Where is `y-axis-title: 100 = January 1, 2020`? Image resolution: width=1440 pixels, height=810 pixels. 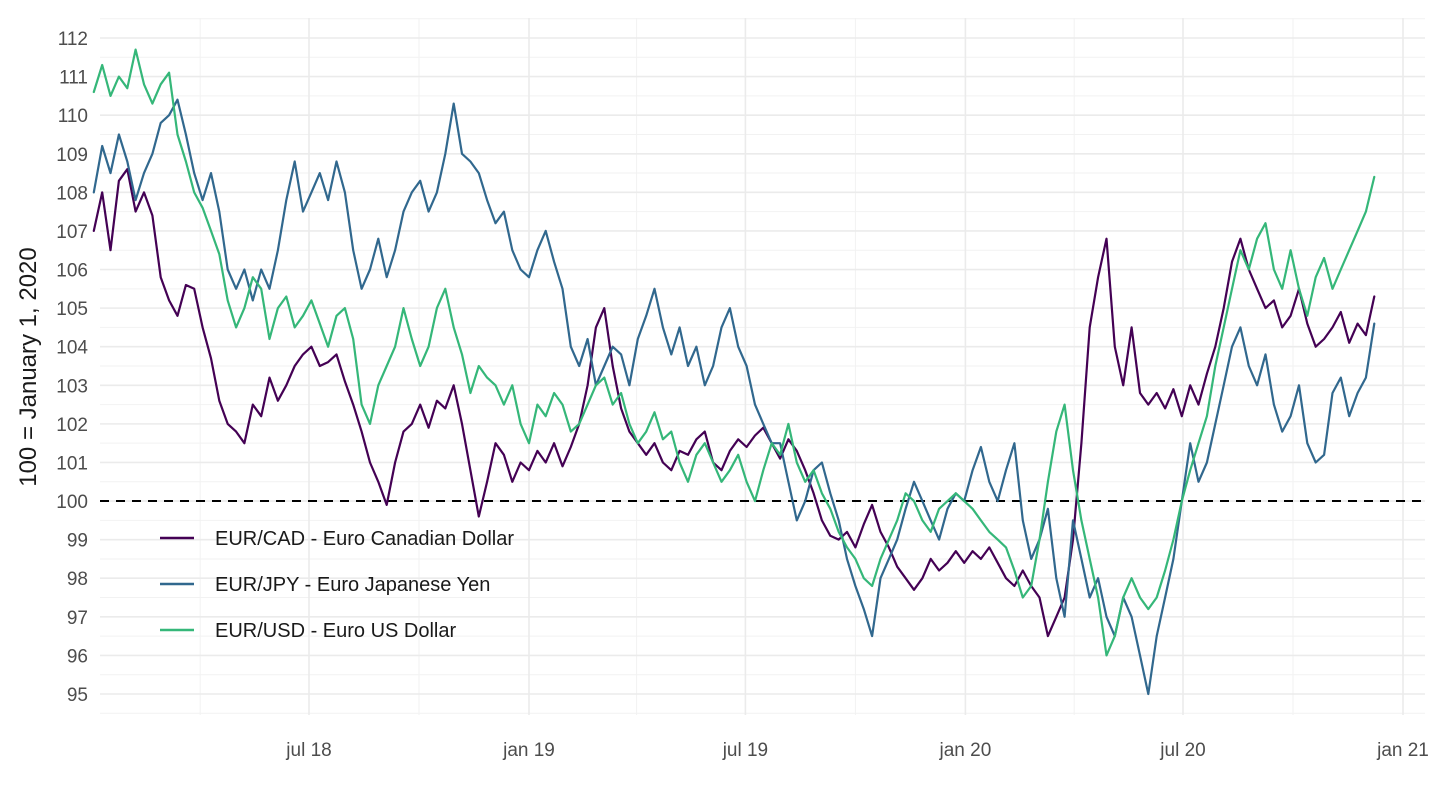 y-axis-title: 100 = January 1, 2020 is located at coordinates (28, 367).